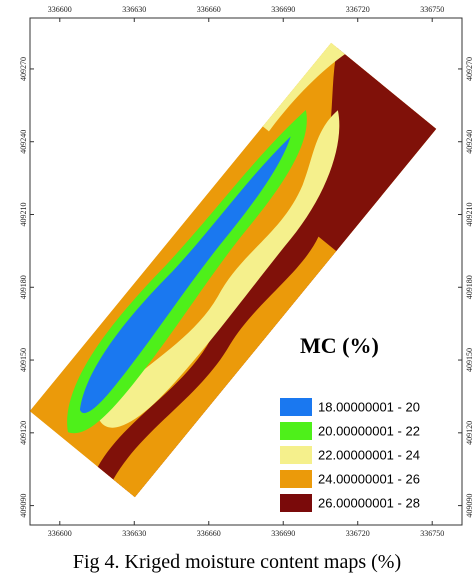  What do you see at coordinates (283, 533) in the screenshot?
I see `x-tick-label-bottom: 336690` at bounding box center [283, 533].